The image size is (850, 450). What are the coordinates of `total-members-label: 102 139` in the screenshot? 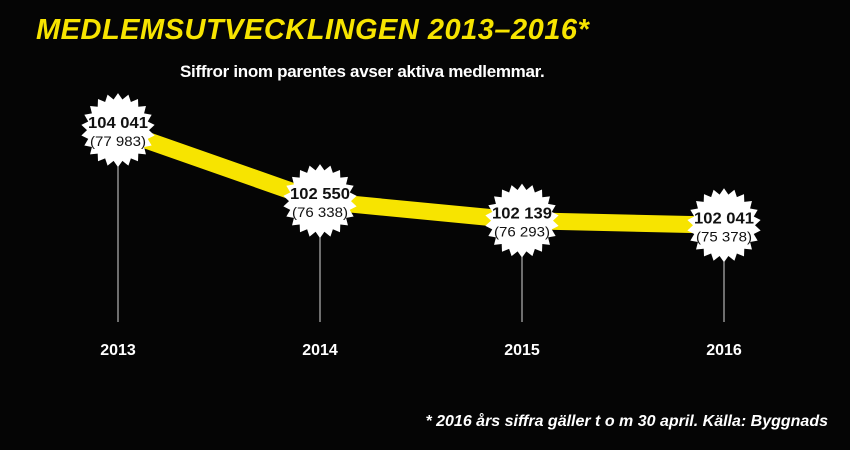 It's located at (522, 214).